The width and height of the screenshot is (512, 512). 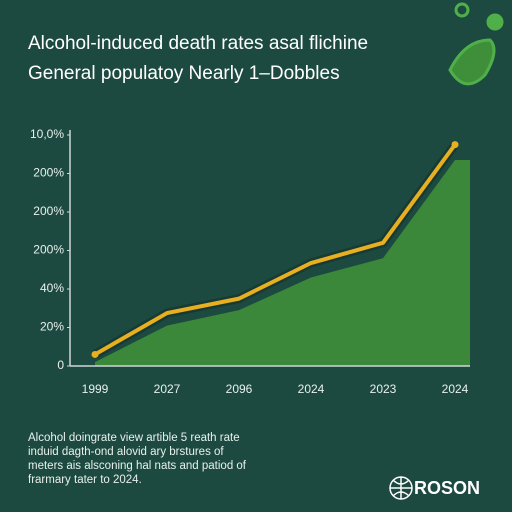 What do you see at coordinates (126, 452) in the screenshot?
I see `footnote: induid dagth-ond alovid ary brstures of` at bounding box center [126, 452].